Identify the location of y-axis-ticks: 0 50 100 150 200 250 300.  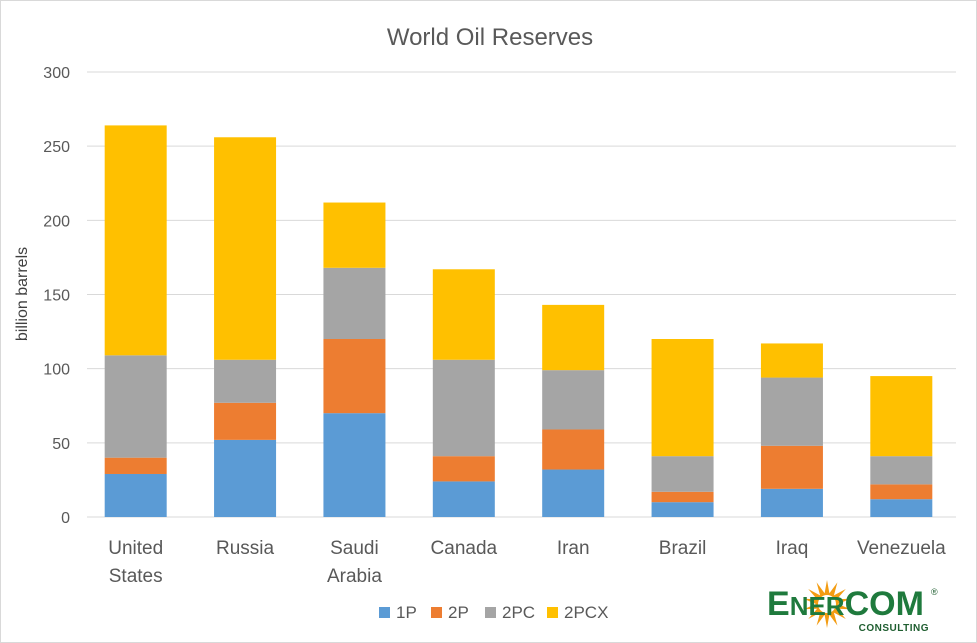
(56, 296).